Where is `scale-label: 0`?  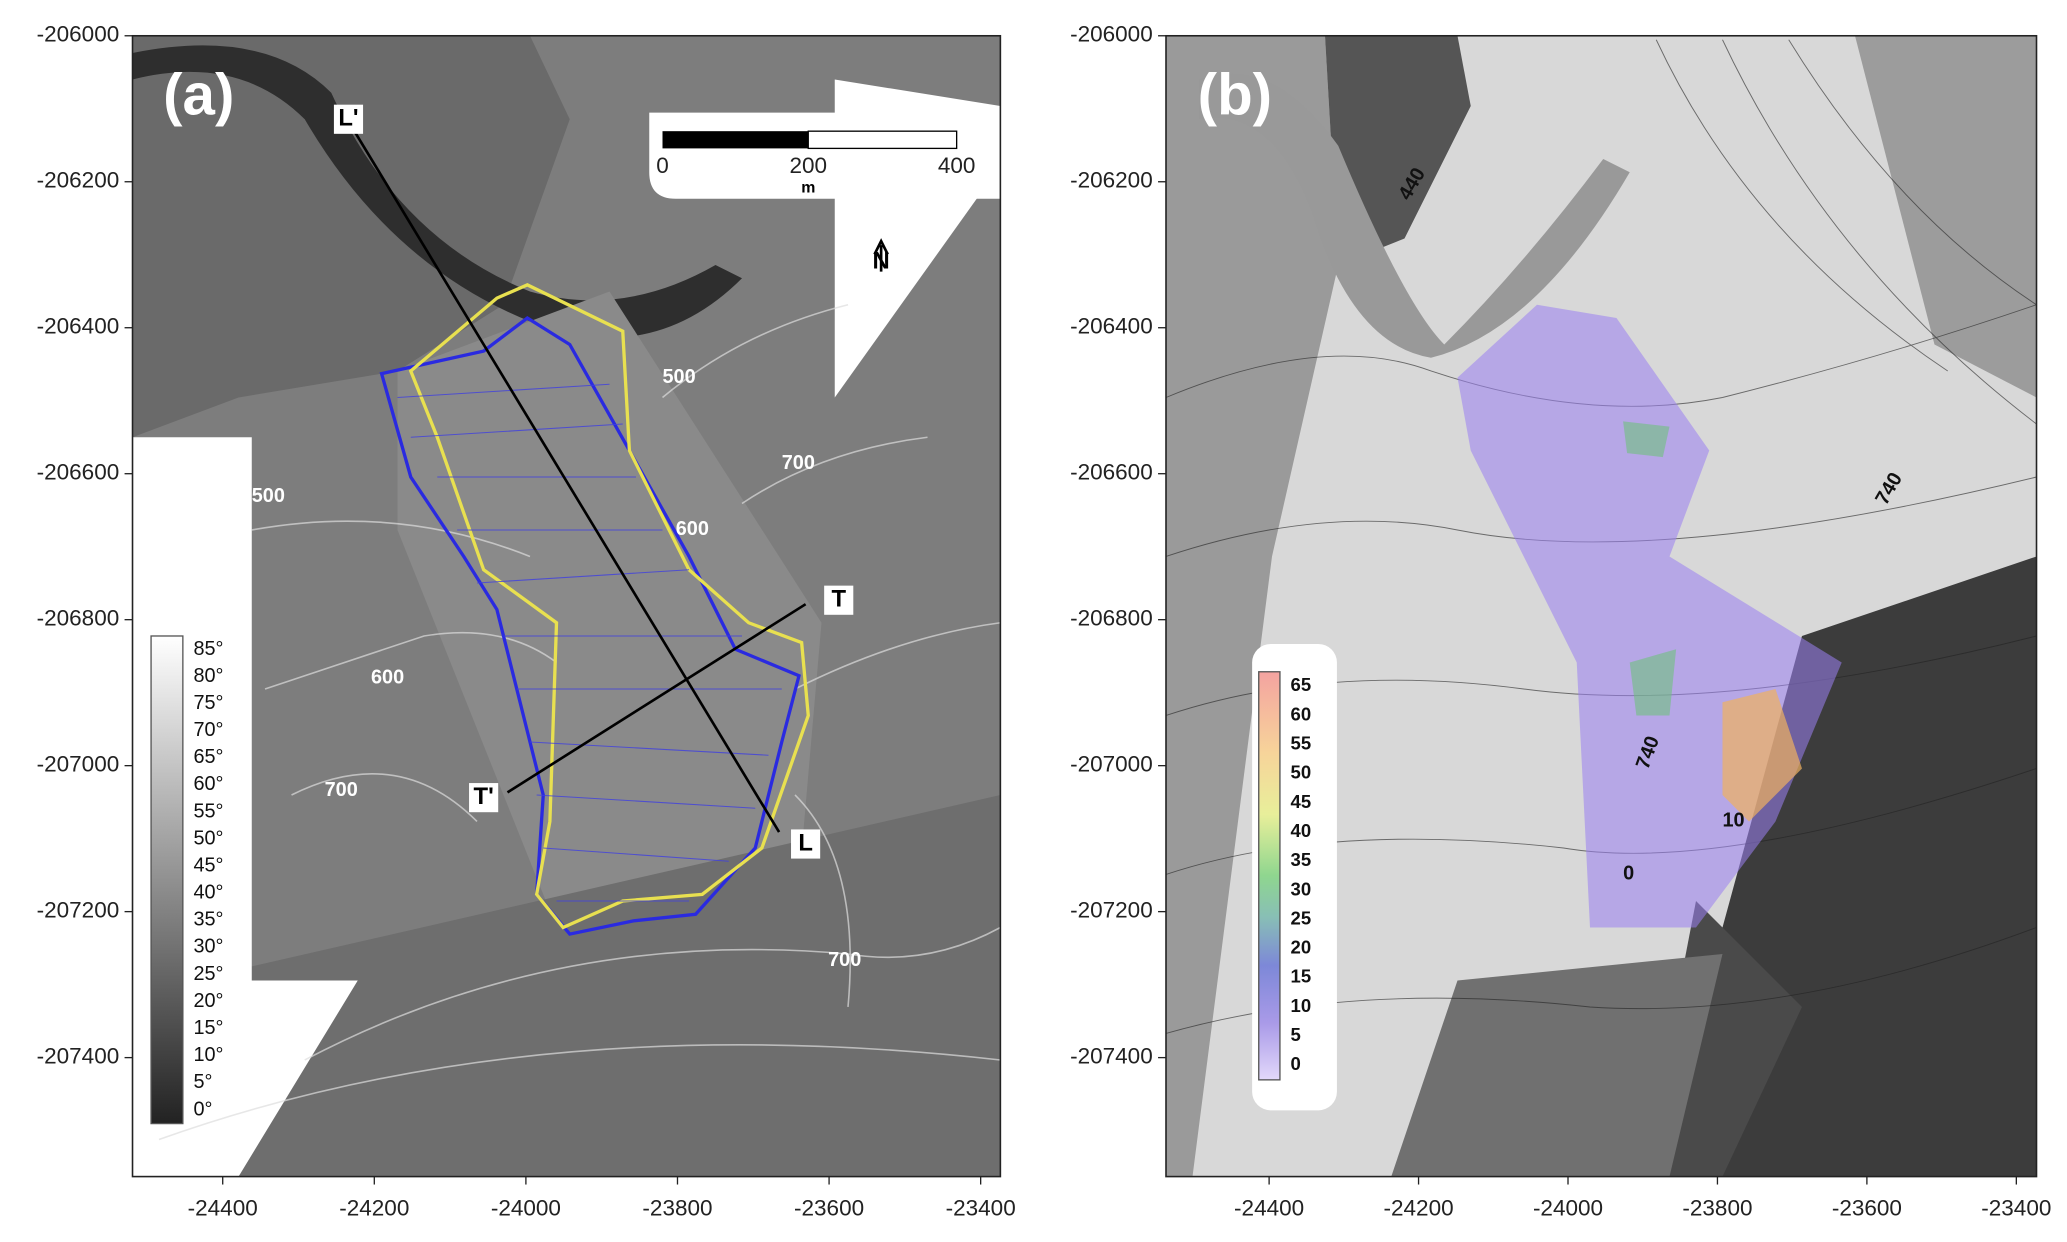 scale-label: 0 is located at coordinates (662, 165).